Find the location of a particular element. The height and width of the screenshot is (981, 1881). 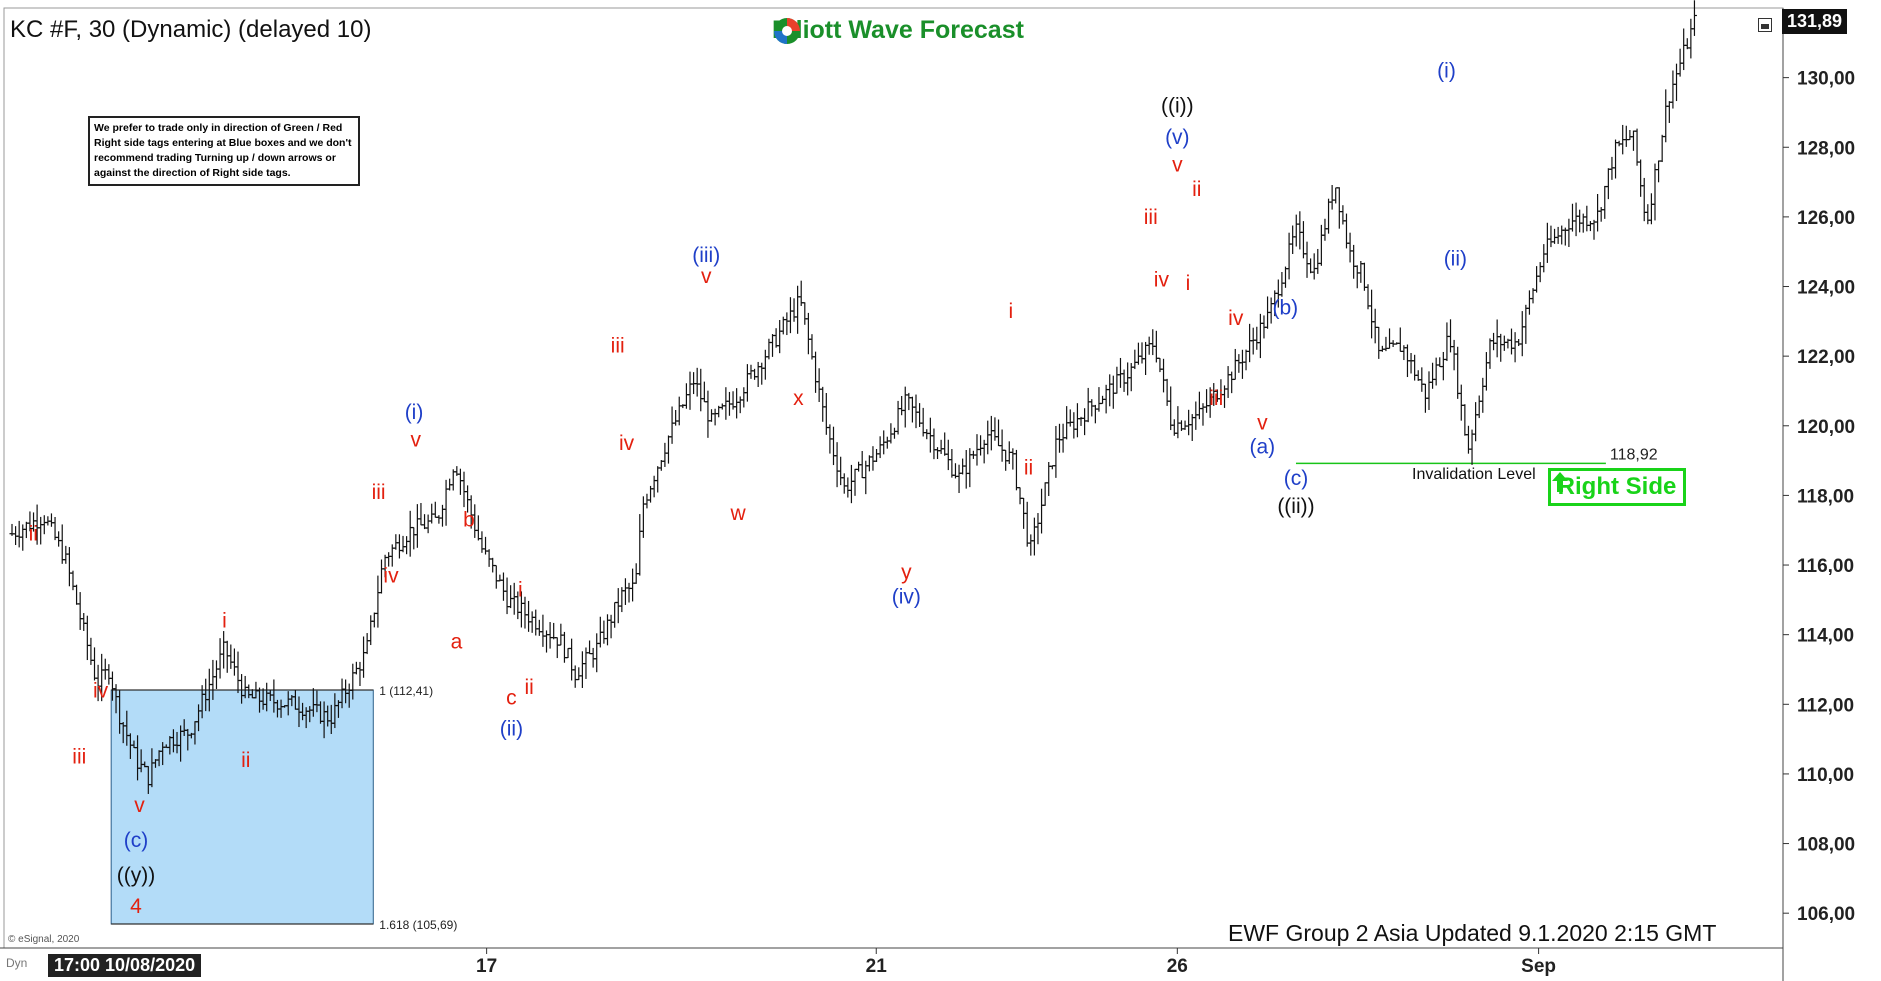

brand-logo: Elliott Wave Forecast is located at coordinates (898, 30).